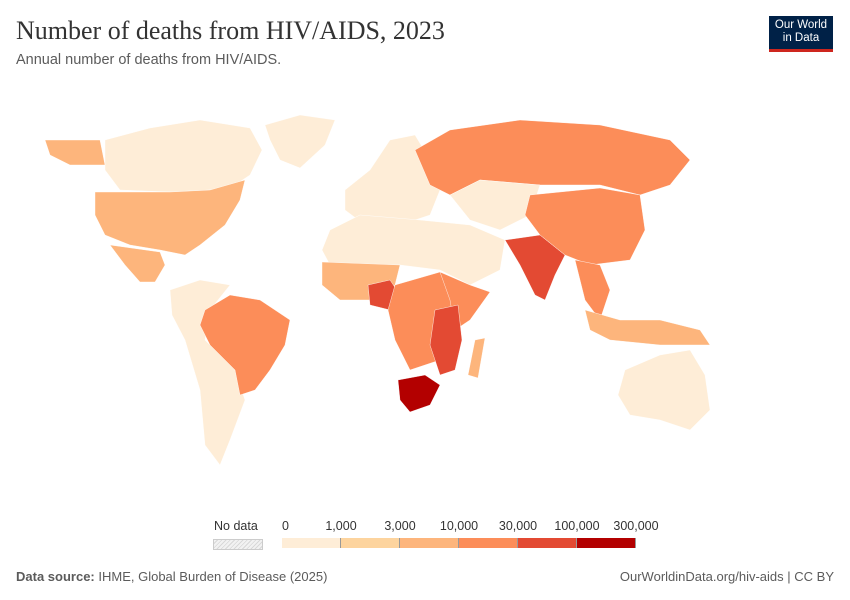 The width and height of the screenshot is (850, 600). What do you see at coordinates (577, 526) in the screenshot?
I see `legend-tick-label: 100,000` at bounding box center [577, 526].